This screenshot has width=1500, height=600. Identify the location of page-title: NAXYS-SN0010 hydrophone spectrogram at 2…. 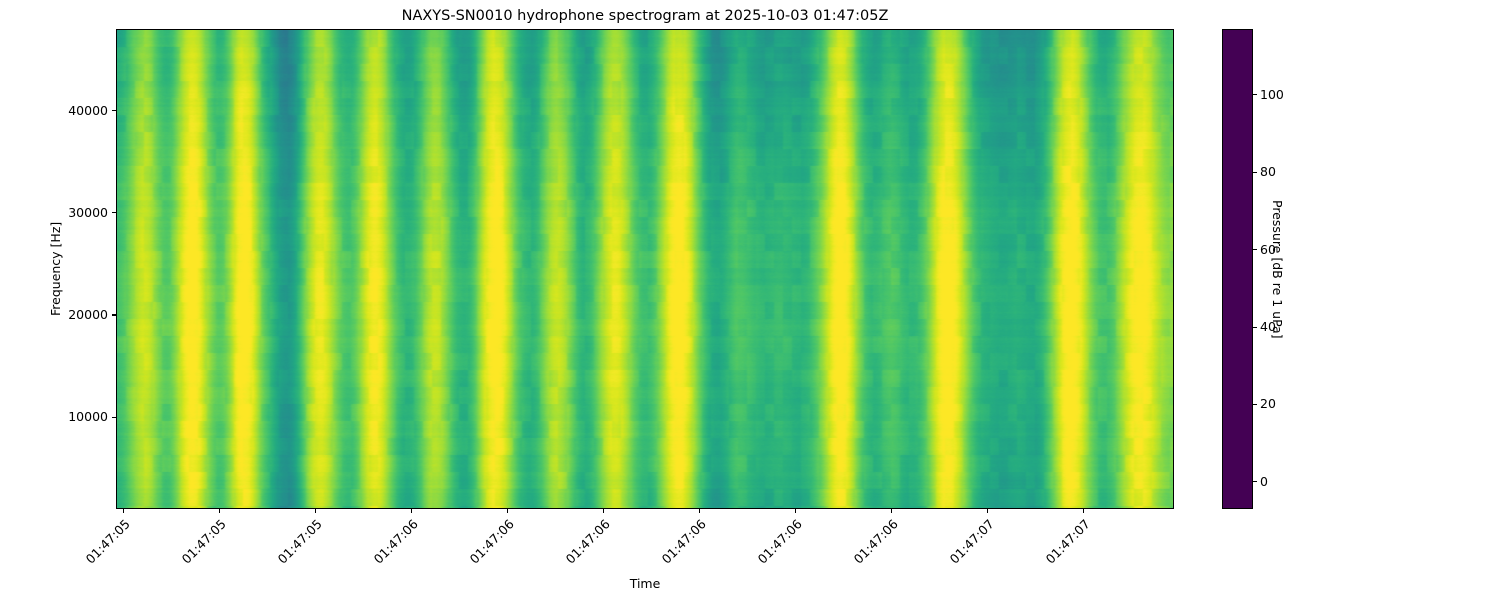
(645, 16).